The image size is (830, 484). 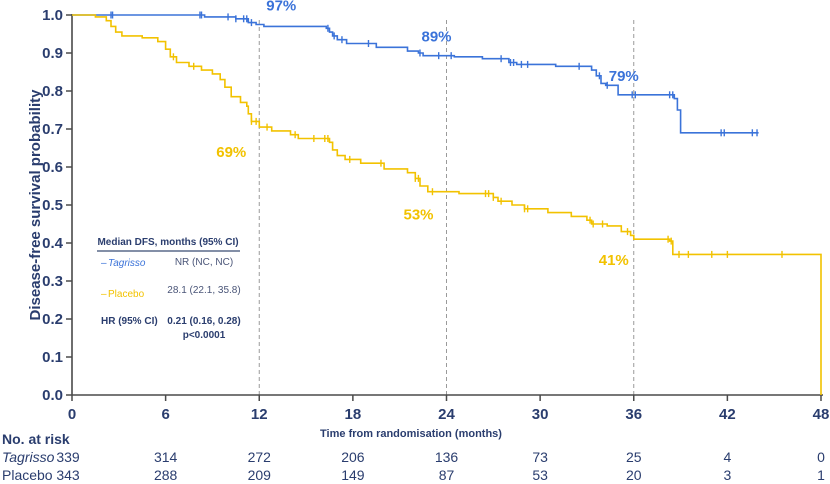 I want to click on y-tick-label: 1.0, so click(x=52, y=15).